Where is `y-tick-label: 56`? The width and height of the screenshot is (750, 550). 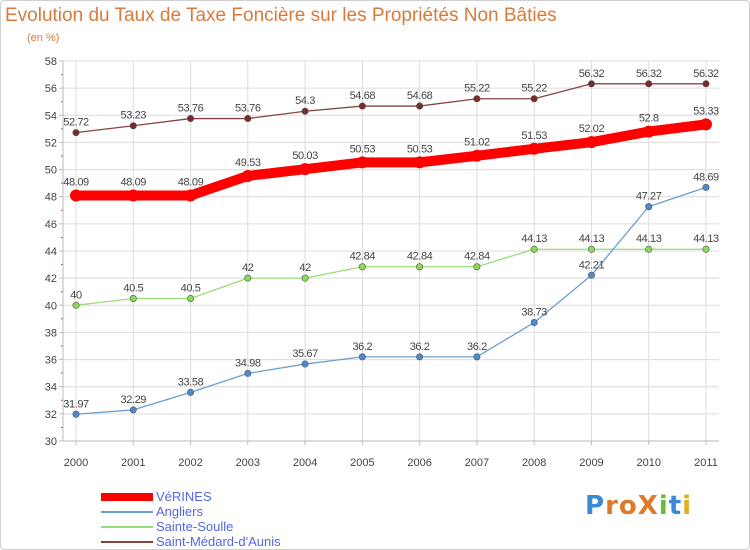 y-tick-label: 56 is located at coordinates (51, 89).